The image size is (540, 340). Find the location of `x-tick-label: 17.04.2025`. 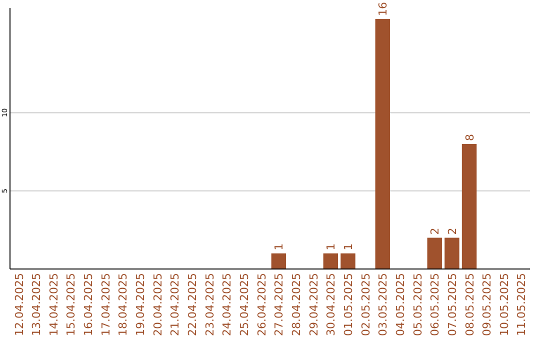

x-tick-label: 17.04.2025 is located at coordinates (105, 304).